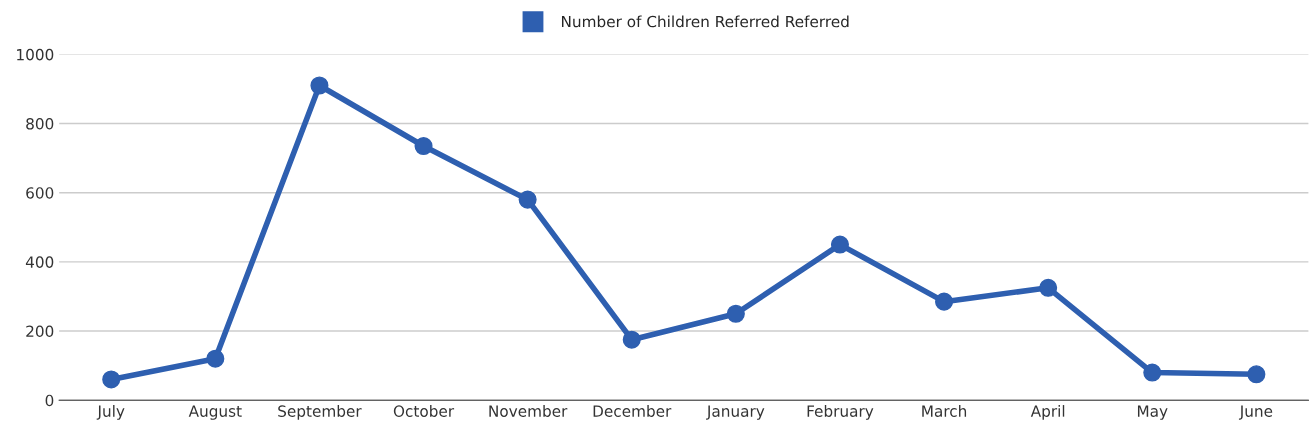 The width and height of the screenshot is (1315, 435). Describe the element at coordinates (35, 54) in the screenshot. I see `y-tick-label: 1000` at that location.